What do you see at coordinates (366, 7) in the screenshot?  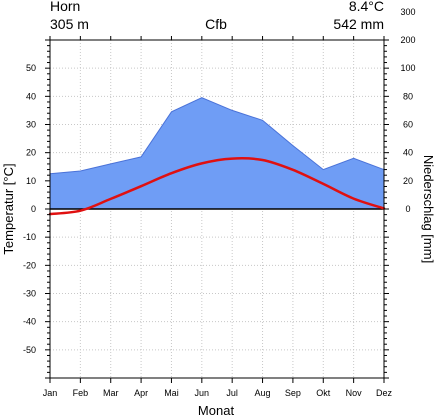 I see `mean-temperature: 8.4°C` at bounding box center [366, 7].